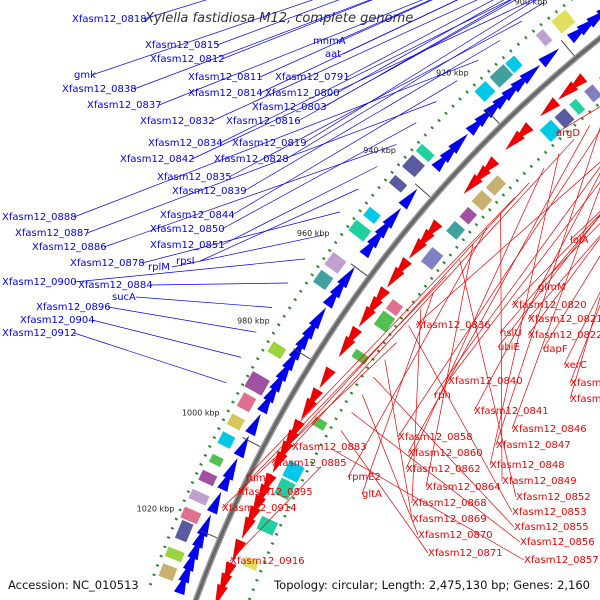 Image resolution: width=600 pixels, height=600 pixels. Describe the element at coordinates (69, 247) in the screenshot. I see `forward-gene-label: Xfasm12_0886` at that location.